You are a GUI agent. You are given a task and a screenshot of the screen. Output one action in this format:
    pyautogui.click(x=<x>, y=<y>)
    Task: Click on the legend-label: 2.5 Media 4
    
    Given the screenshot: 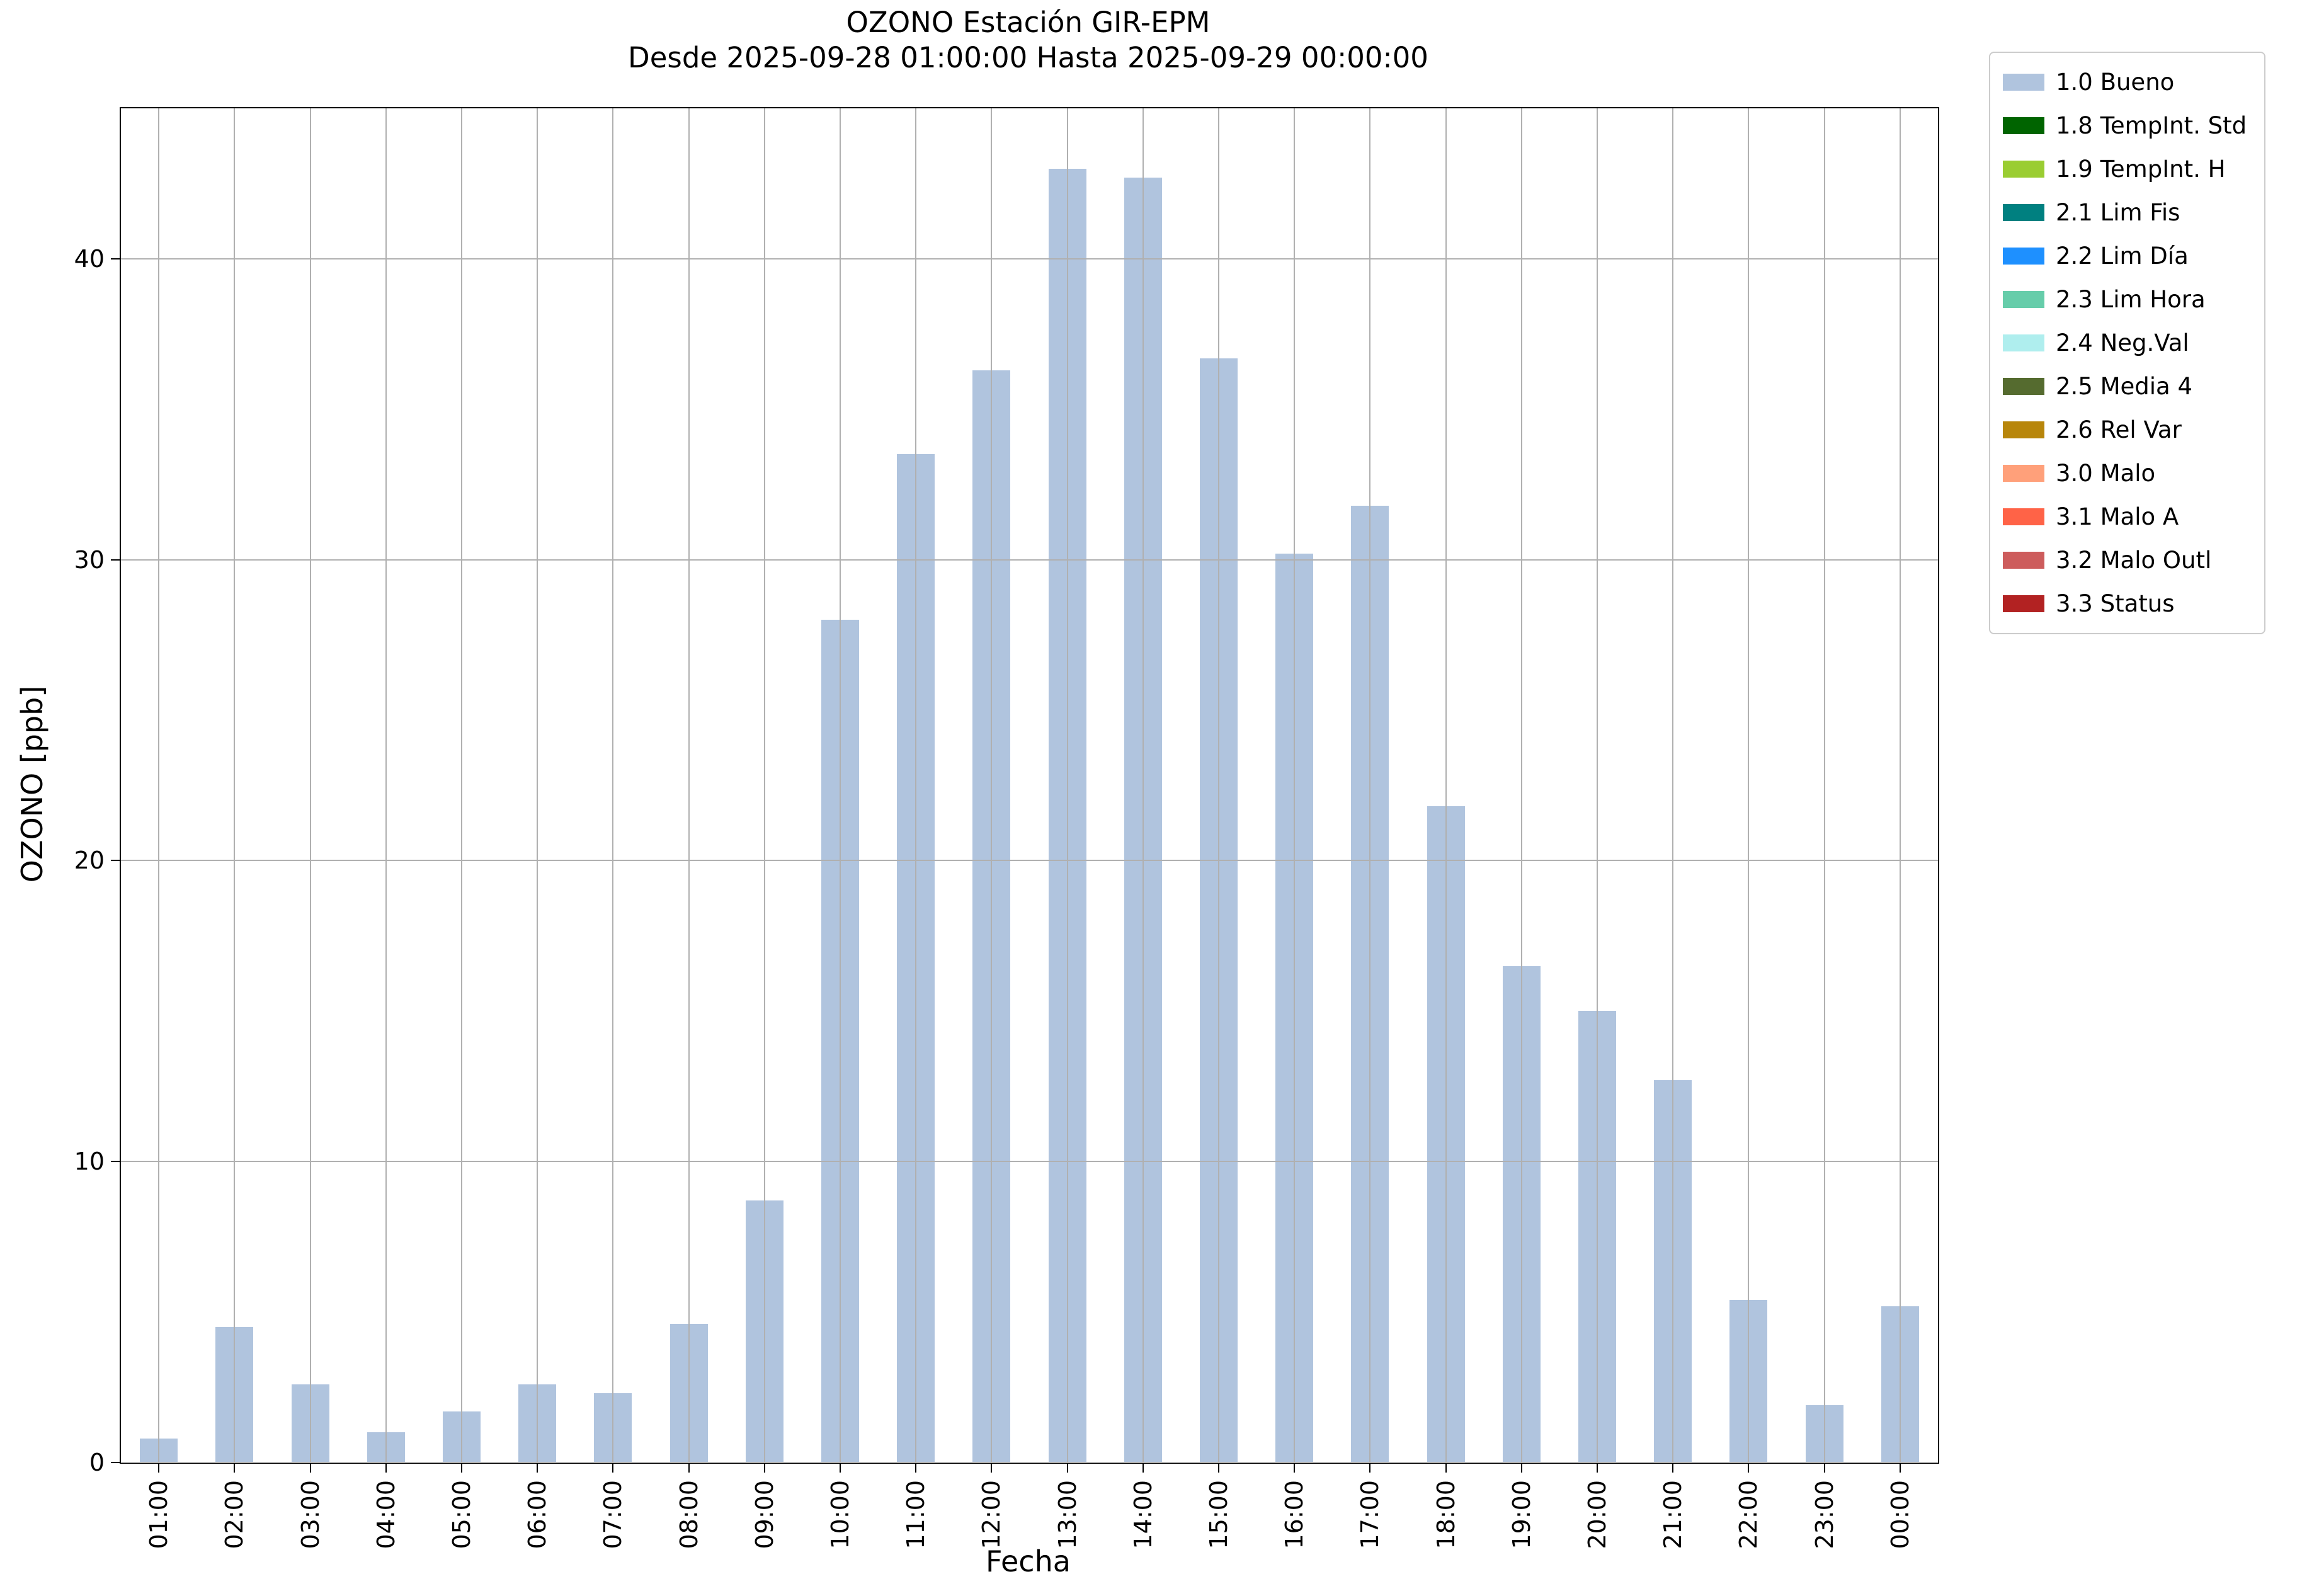 What is the action you would take?
    pyautogui.click(x=2124, y=386)
    